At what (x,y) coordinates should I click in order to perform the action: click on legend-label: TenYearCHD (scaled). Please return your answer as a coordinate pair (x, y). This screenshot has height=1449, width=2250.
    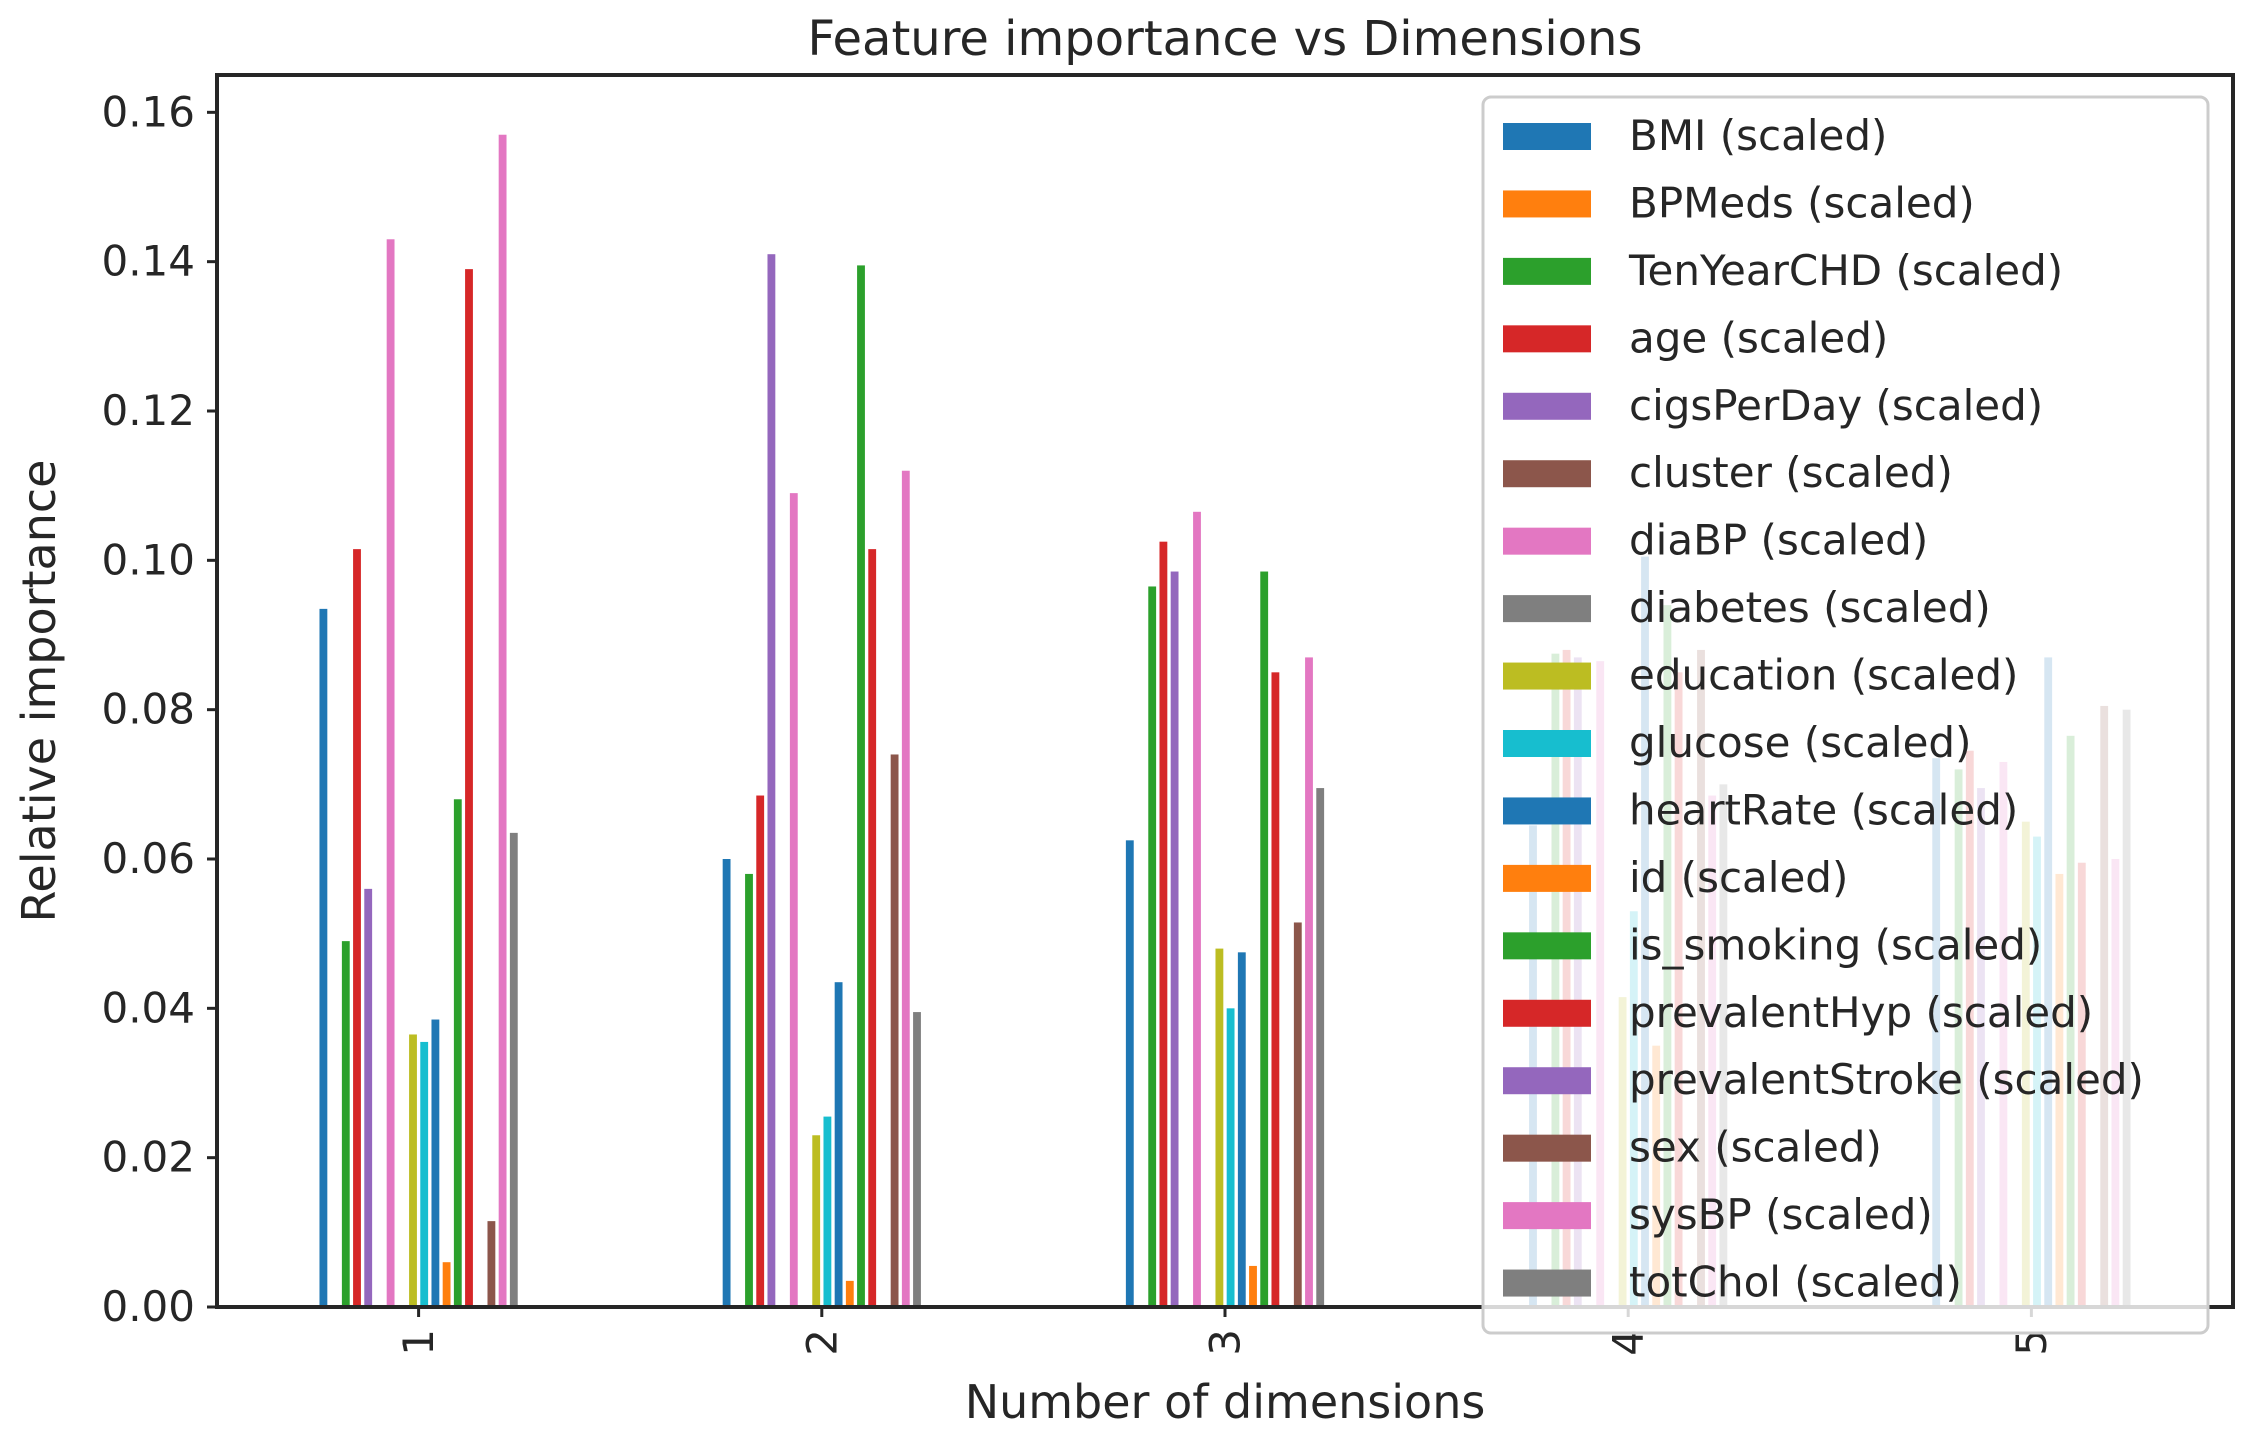
    Looking at the image, I should click on (1845, 270).